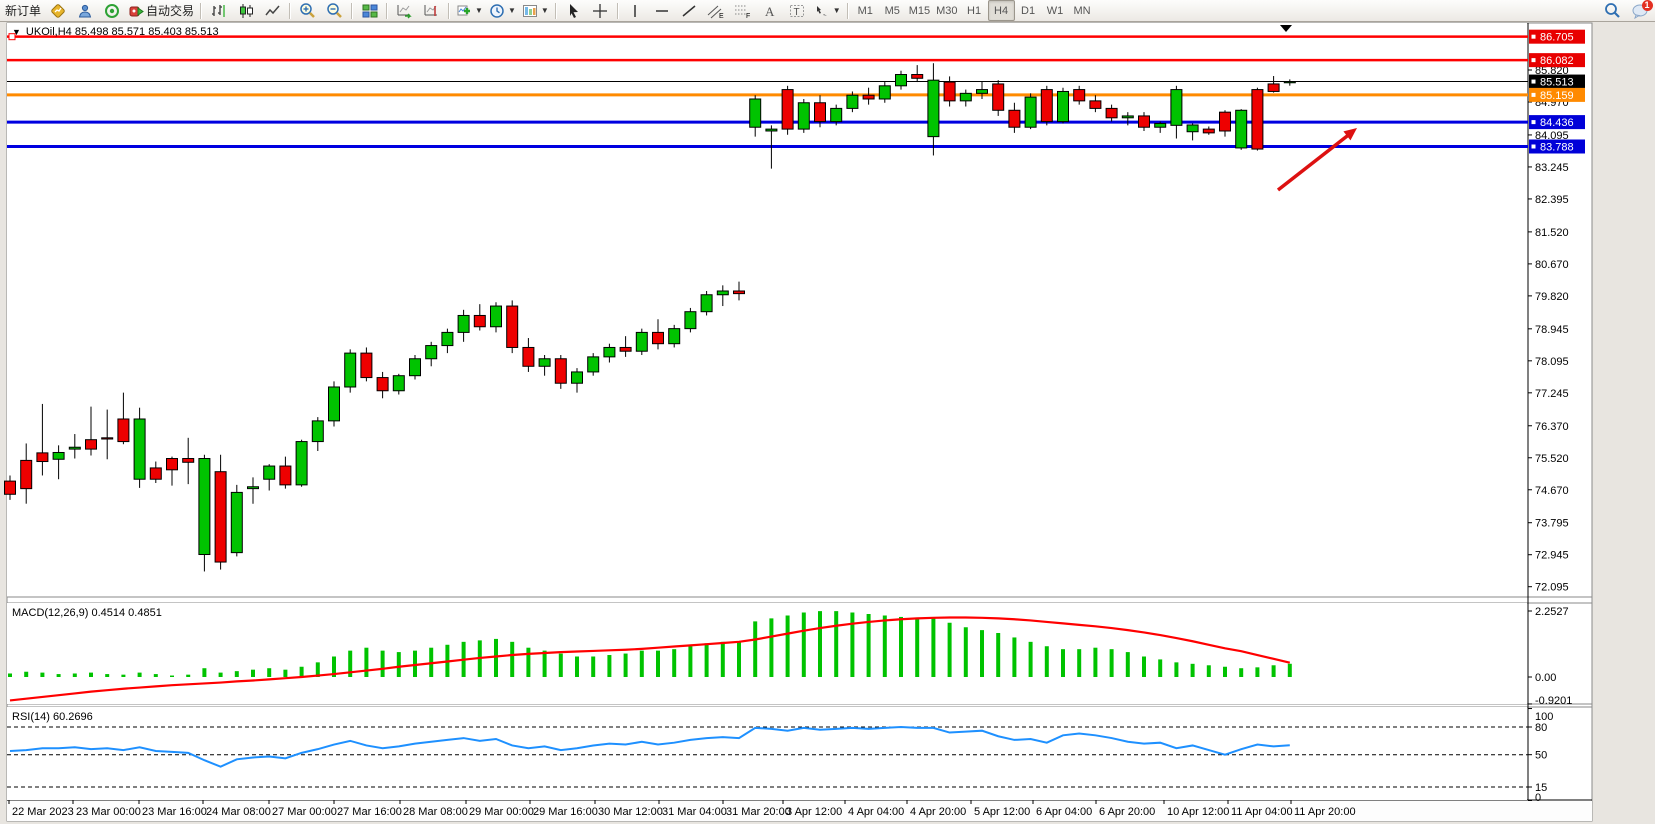 The height and width of the screenshot is (824, 1655). Describe the element at coordinates (218, 10) in the screenshot. I see `bar-chart-icon` at that location.